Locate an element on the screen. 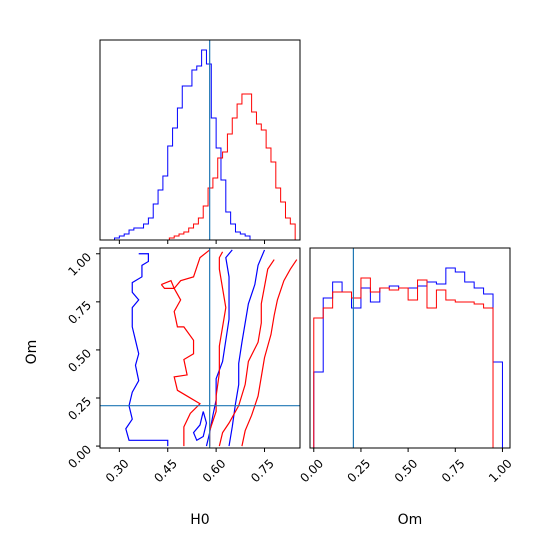 Image resolution: width=550 pixels, height=555 pixels. h0-marginal-frame is located at coordinates (200, 140).